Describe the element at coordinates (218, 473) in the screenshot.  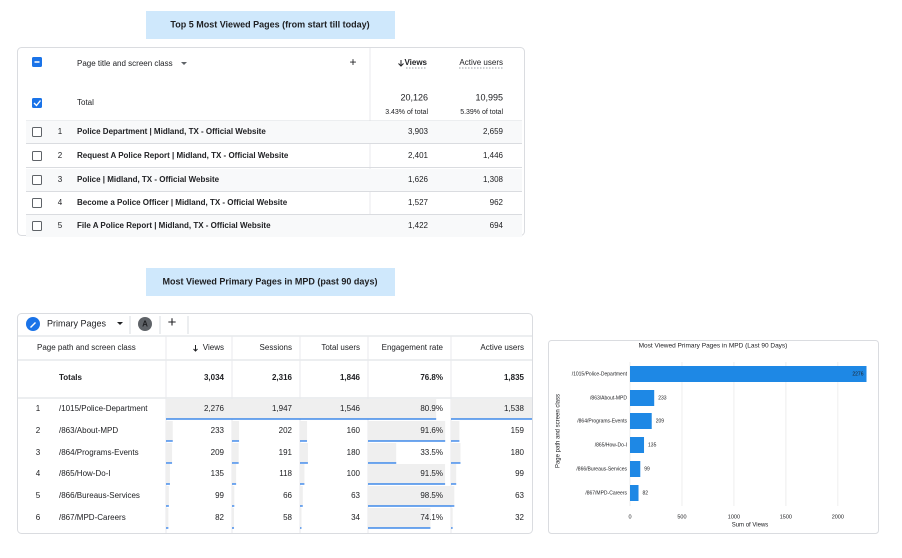
I see `cell-value: 135` at that location.